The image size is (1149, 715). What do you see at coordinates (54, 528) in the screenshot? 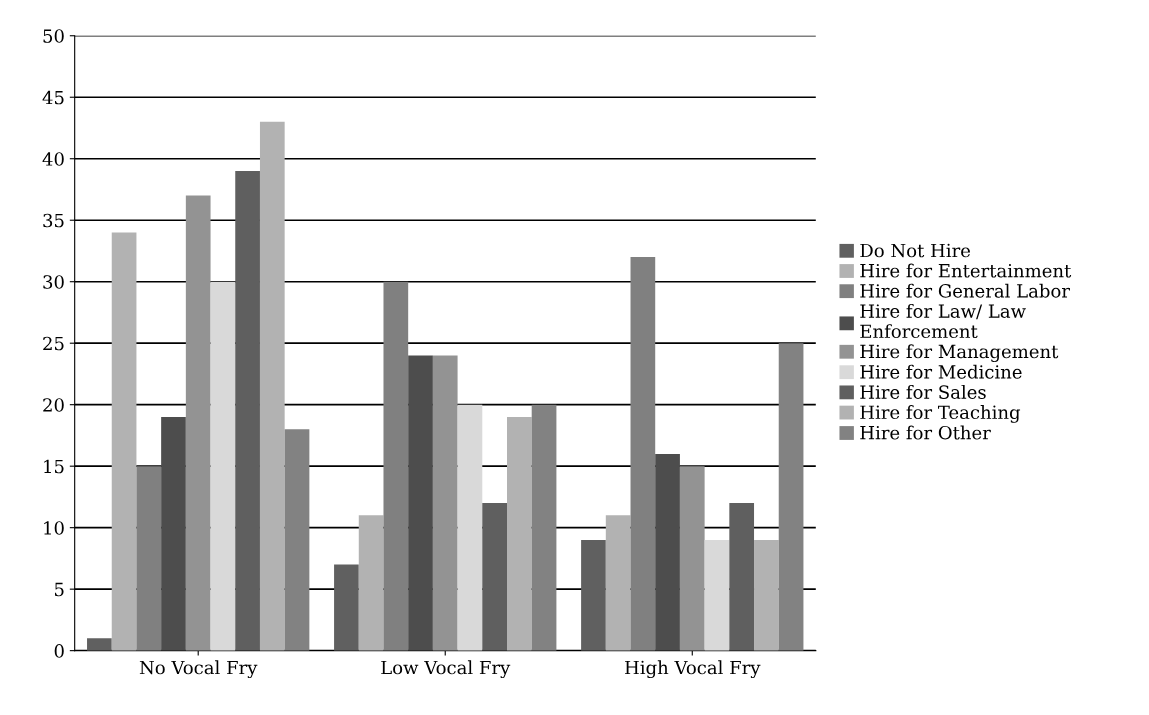
I see `y-tick-label: 10` at bounding box center [54, 528].